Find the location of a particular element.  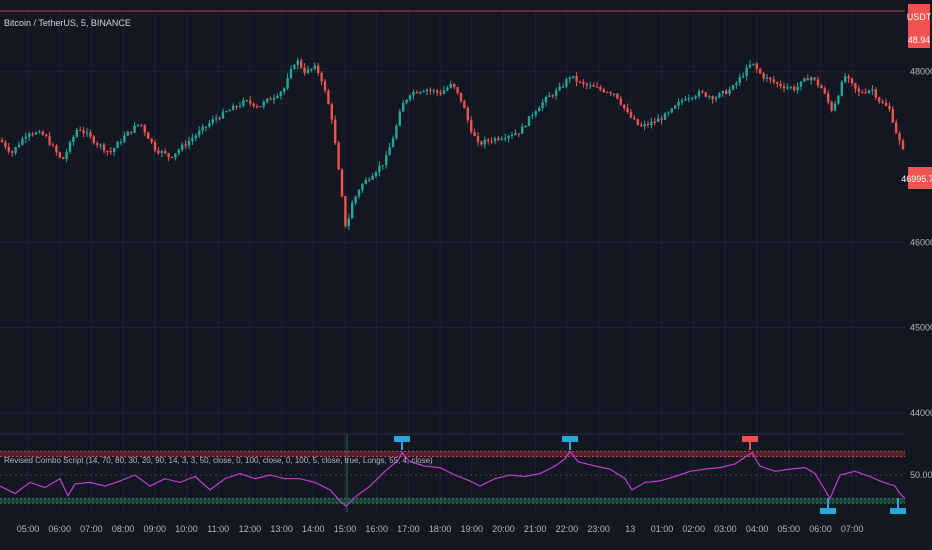

time-tick-label: 06:00 is located at coordinates (59, 529).